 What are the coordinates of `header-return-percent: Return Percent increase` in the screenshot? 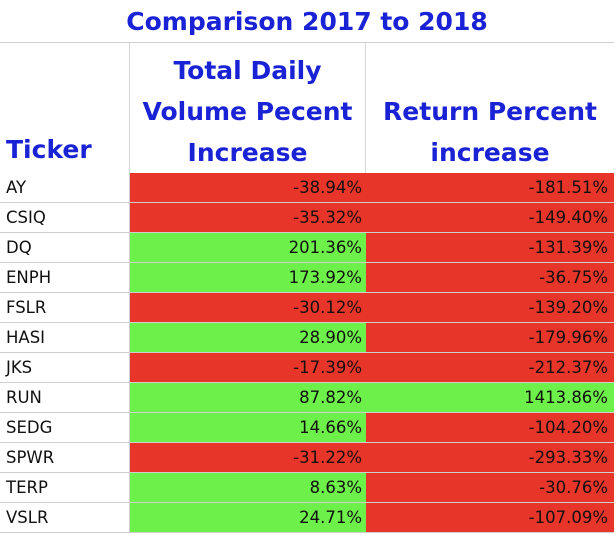 It's located at (490, 108).